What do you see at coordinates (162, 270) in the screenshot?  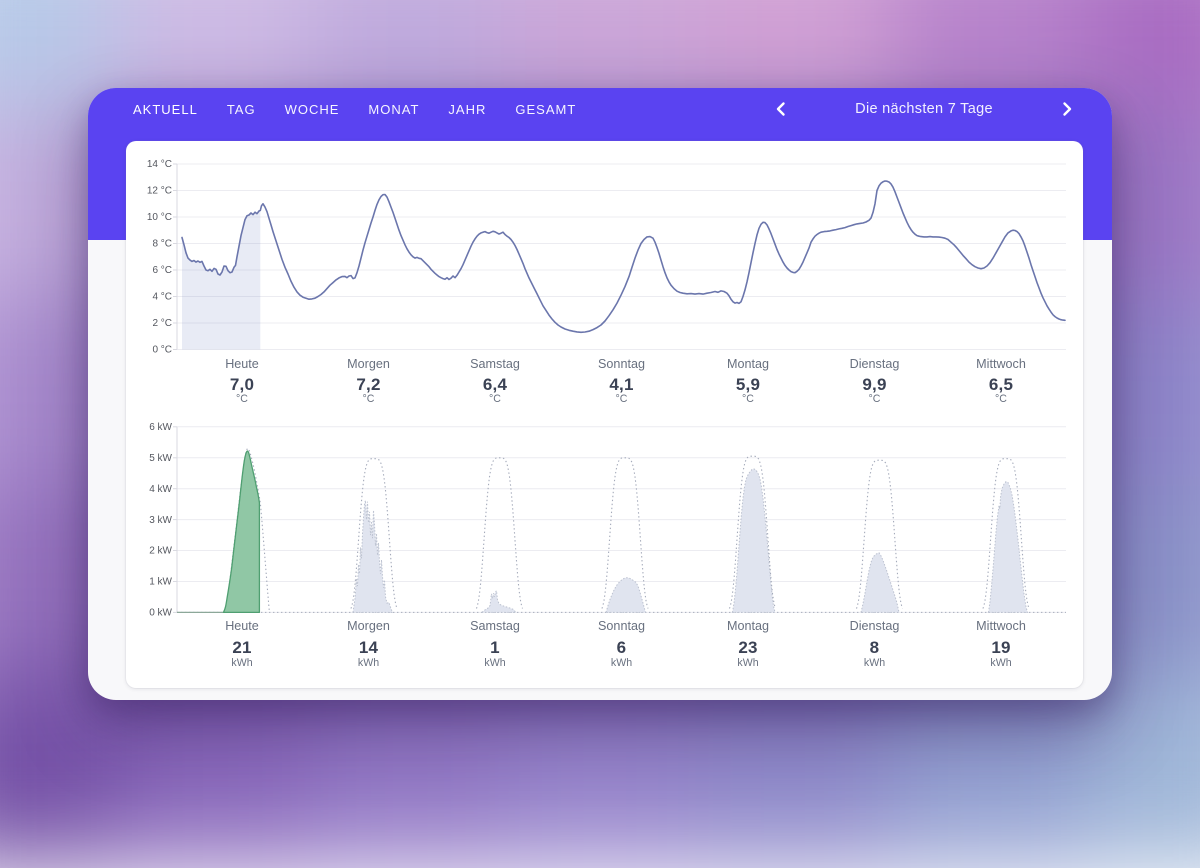 I see `svg-text: 6 °C` at bounding box center [162, 270].